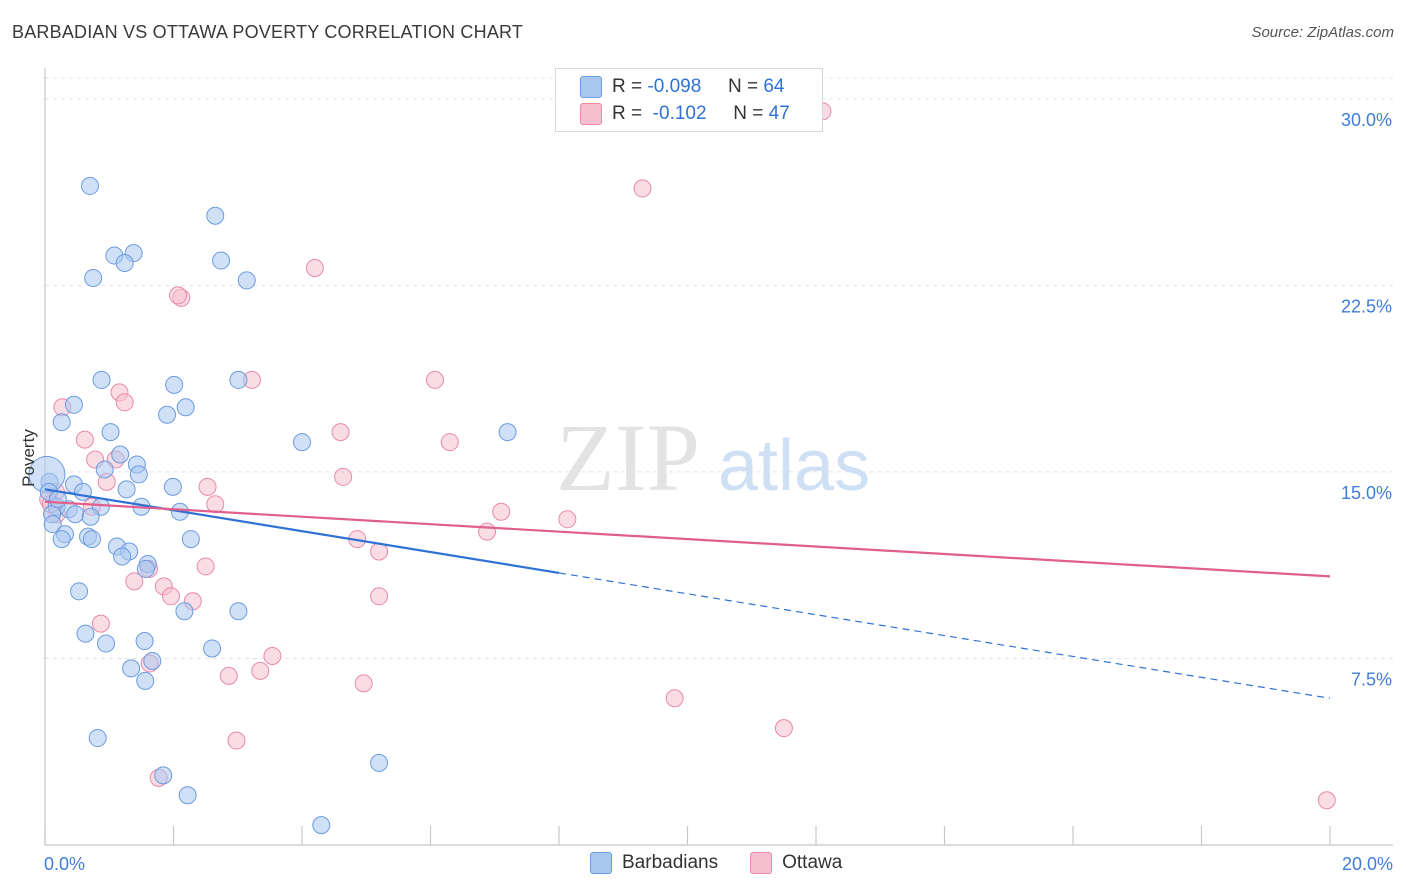 This screenshot has height=892, width=1406. Describe the element at coordinates (732, 863) in the screenshot. I see `series-legend: Barbadians Ottawa` at that location.